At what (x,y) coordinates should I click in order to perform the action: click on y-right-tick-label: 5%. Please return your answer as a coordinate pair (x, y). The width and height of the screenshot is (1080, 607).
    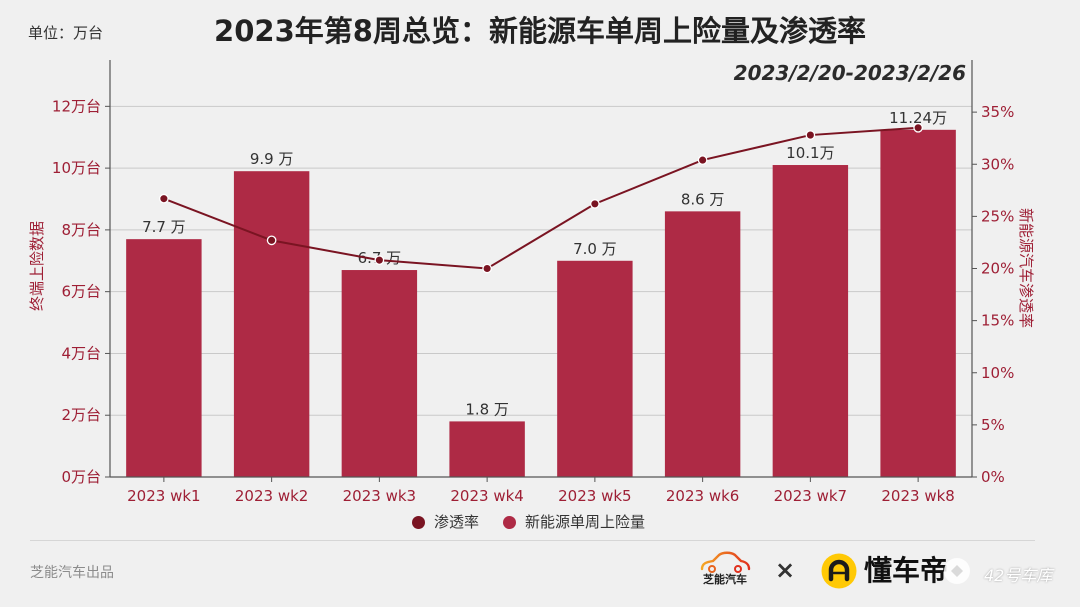
    Looking at the image, I should click on (993, 425).